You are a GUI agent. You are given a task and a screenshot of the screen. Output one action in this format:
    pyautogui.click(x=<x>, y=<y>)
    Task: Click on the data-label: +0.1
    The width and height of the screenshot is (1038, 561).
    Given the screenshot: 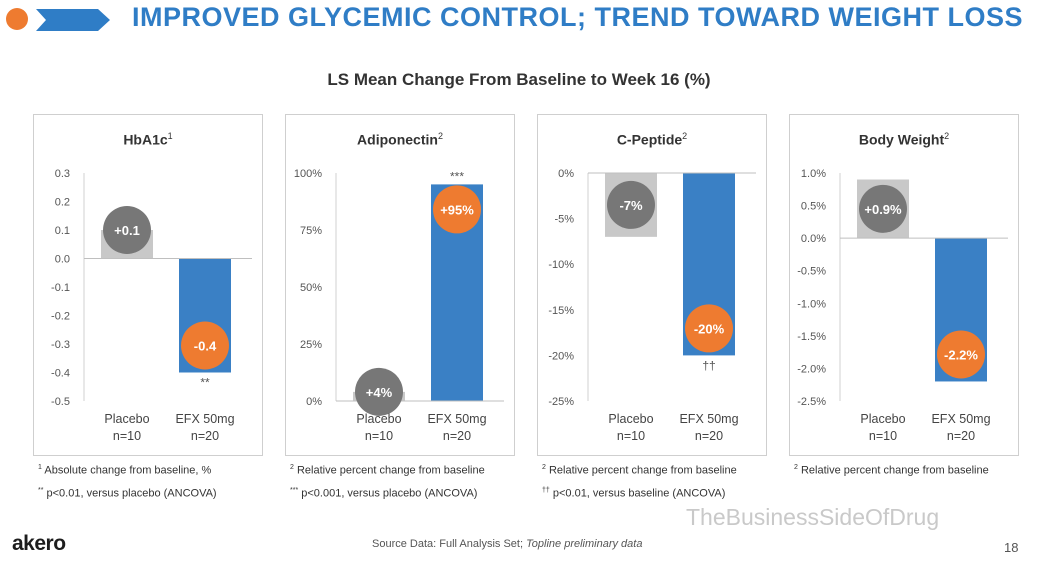 What is the action you would take?
    pyautogui.click(x=127, y=230)
    